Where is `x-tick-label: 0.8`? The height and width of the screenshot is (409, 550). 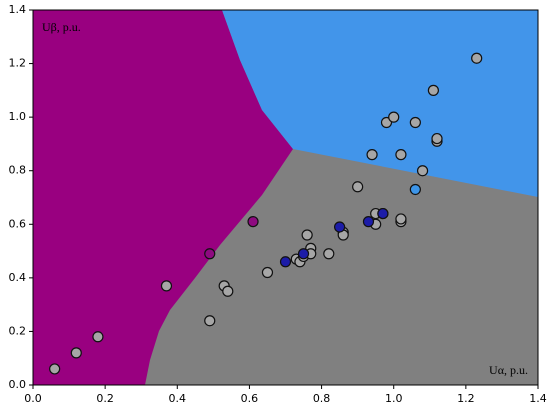
x-tick-label: 0.8 is located at coordinates (322, 398).